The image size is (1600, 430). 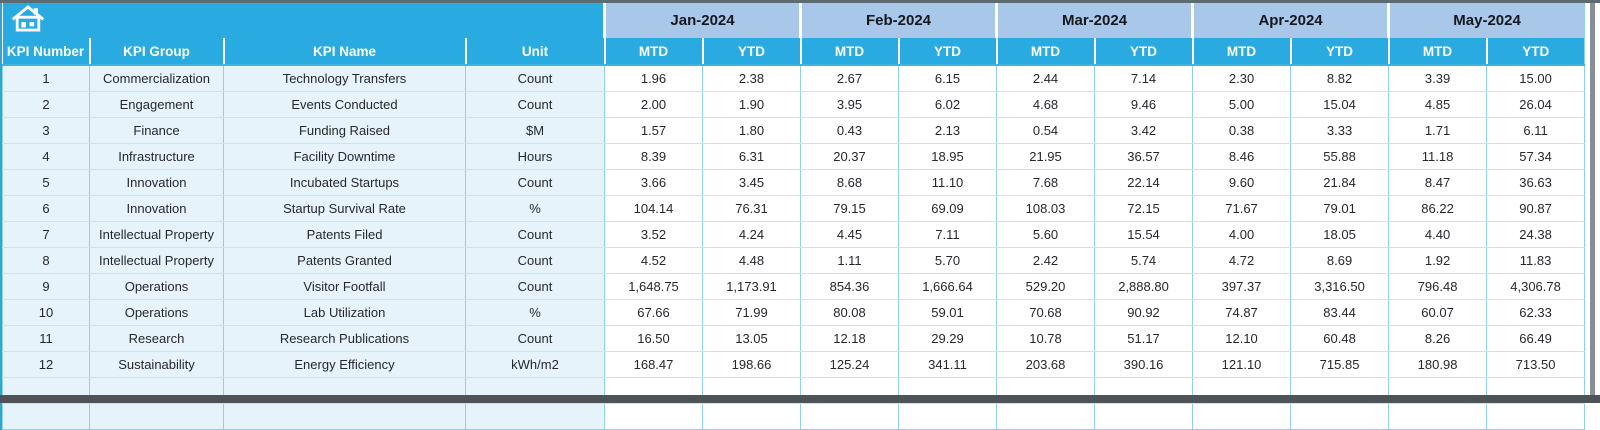 What do you see at coordinates (1242, 260) in the screenshot?
I see `cell-value: 4.72` at bounding box center [1242, 260].